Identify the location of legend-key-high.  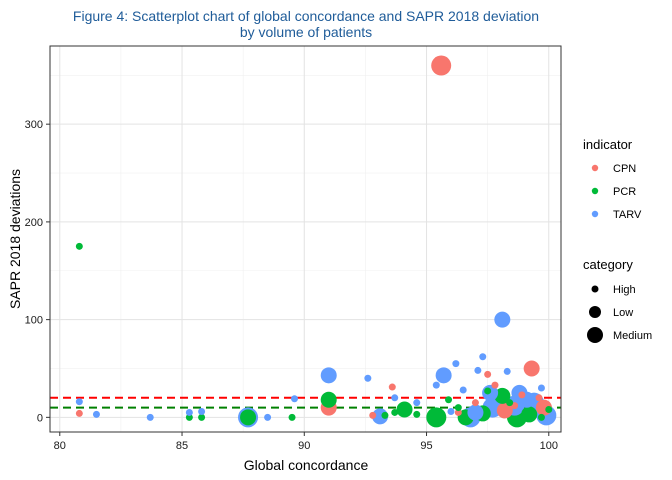
(595, 289).